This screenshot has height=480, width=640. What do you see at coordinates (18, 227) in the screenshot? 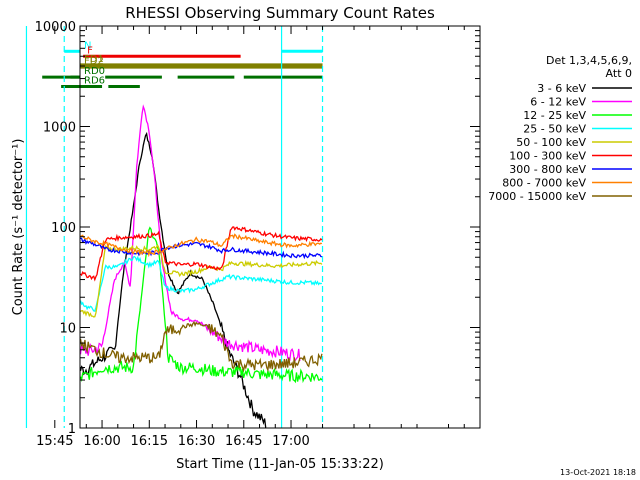
I see `y-axis-label: Count Rate (s⁻¹ detector⁻¹)` at bounding box center [18, 227].